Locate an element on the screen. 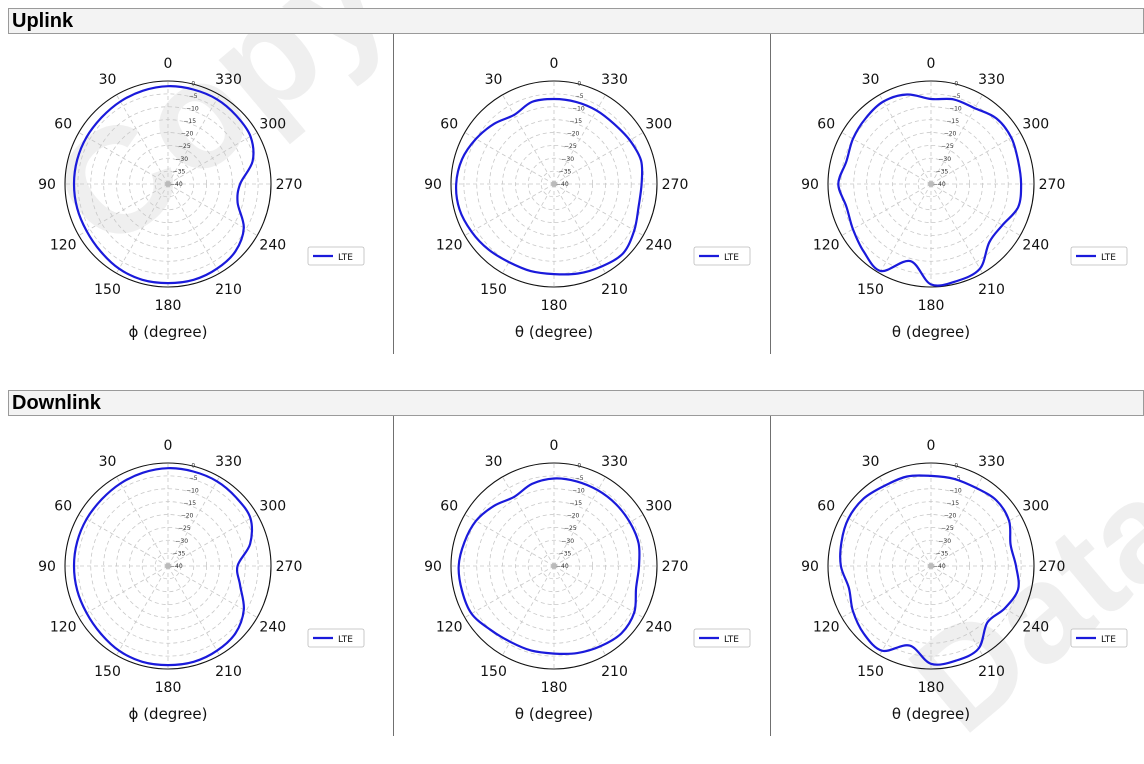 The height and width of the screenshot is (764, 1144). axis-label: ϕ (degree) is located at coordinates (168, 714).